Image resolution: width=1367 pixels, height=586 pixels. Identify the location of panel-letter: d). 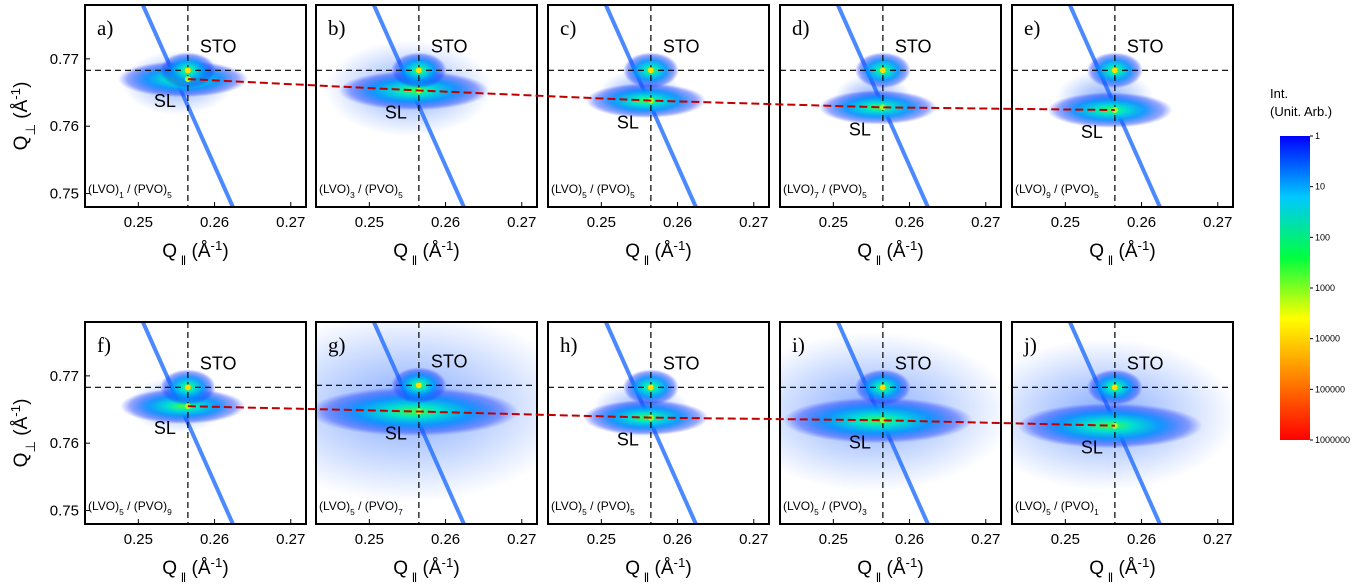
(801, 28).